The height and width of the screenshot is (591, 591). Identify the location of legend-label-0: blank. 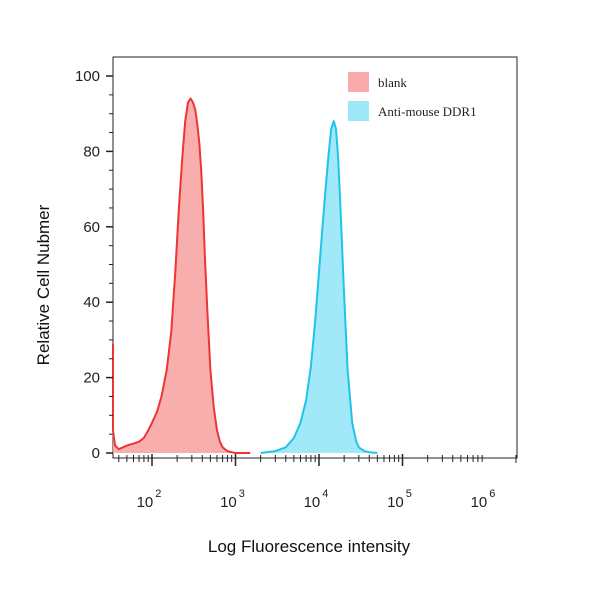
(392, 82).